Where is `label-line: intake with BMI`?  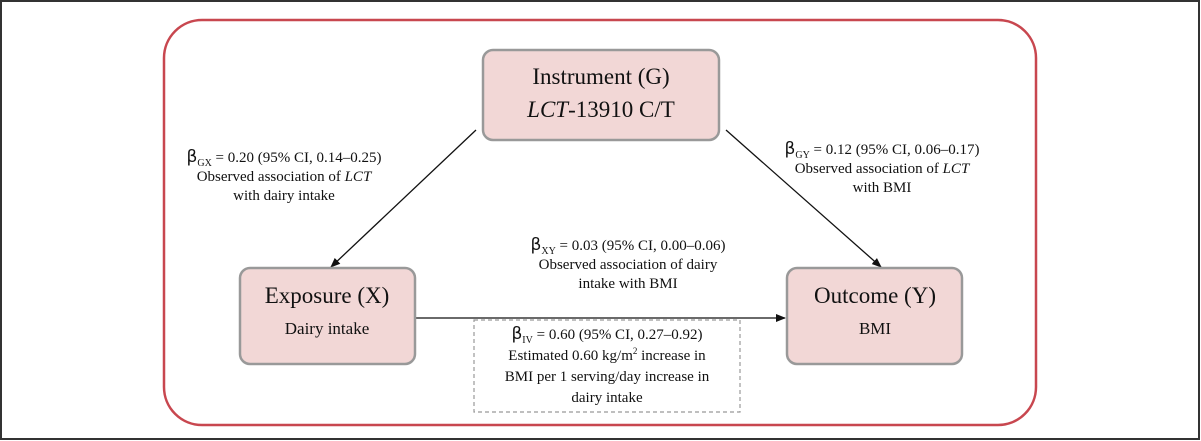
label-line: intake with BMI is located at coordinates (627, 284).